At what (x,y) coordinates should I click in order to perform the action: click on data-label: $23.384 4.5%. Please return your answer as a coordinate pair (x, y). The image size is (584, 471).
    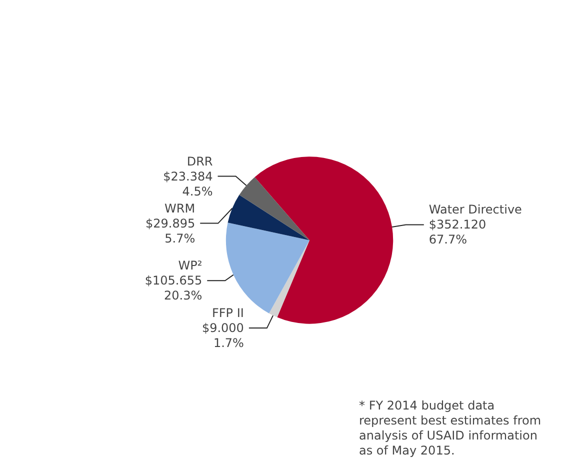
    Looking at the image, I should click on (188, 183).